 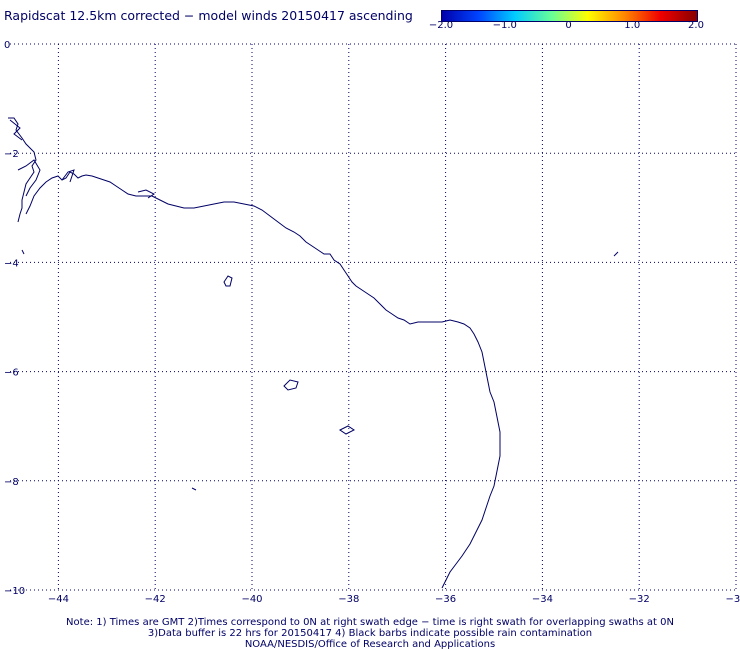 I want to click on x-tick-label: −32, so click(x=639, y=599).